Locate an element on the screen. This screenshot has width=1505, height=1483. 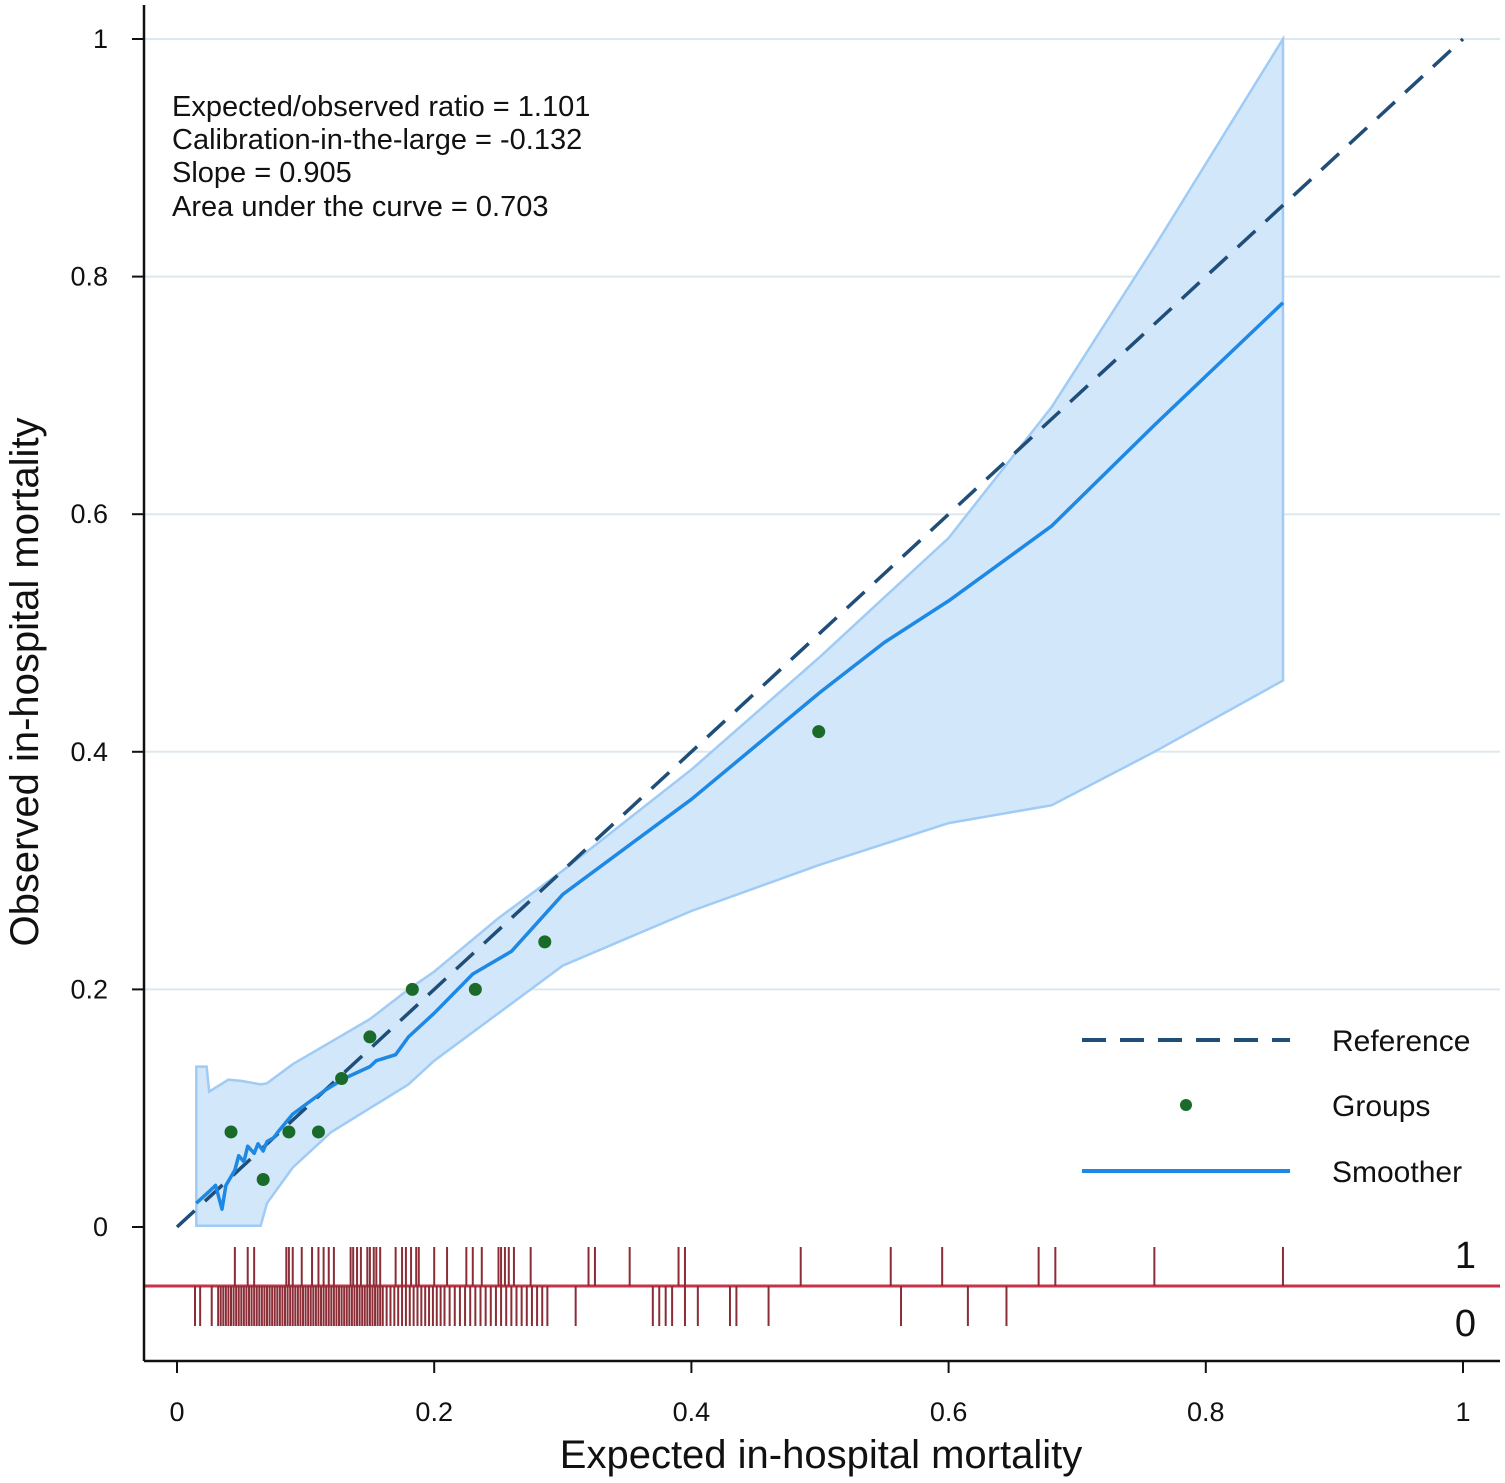
x-axis-title: Expected in-hospital mortality is located at coordinates (821, 1455).